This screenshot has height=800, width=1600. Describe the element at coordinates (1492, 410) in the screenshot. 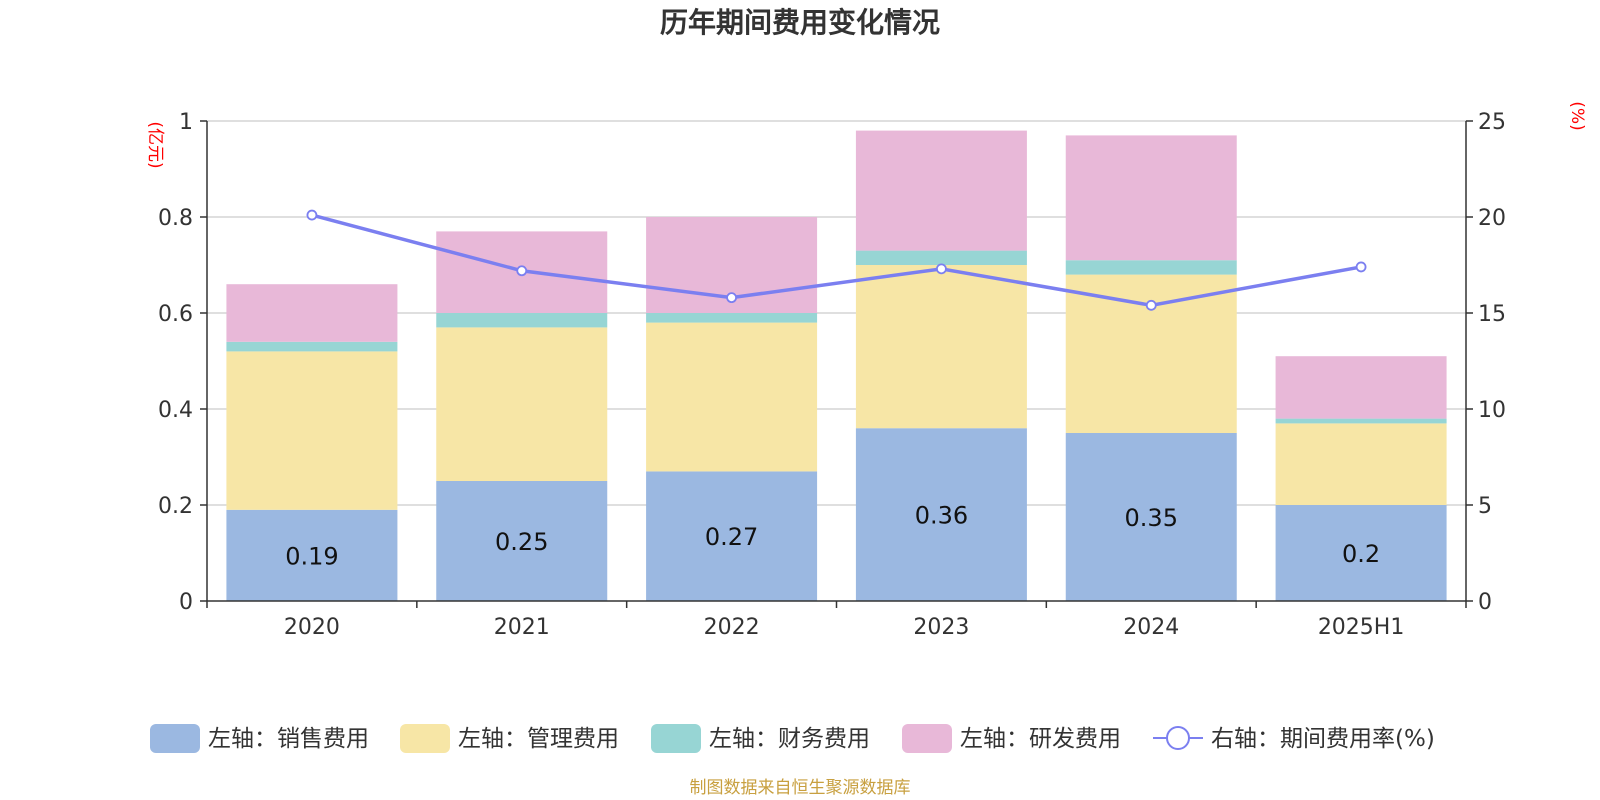

I see `right-axis-tick-label: 10` at that location.